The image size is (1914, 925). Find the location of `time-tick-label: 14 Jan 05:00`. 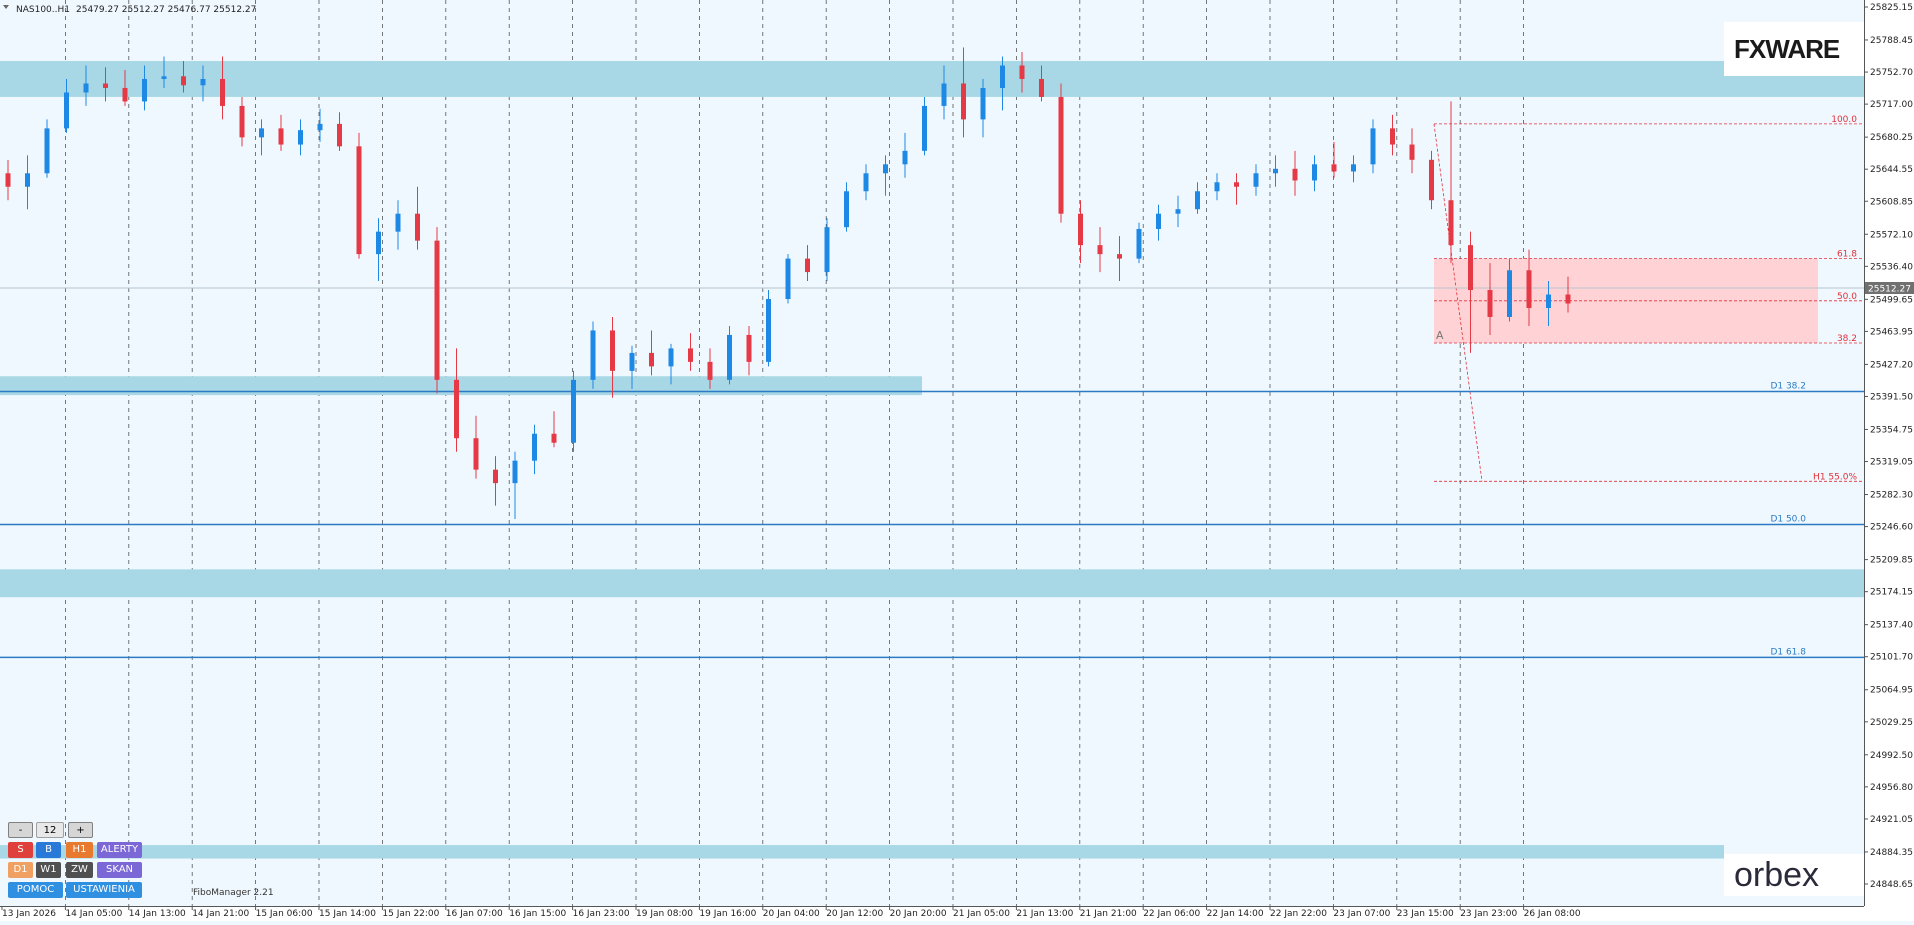

time-tick-label: 14 Jan 05:00 is located at coordinates (93, 914).